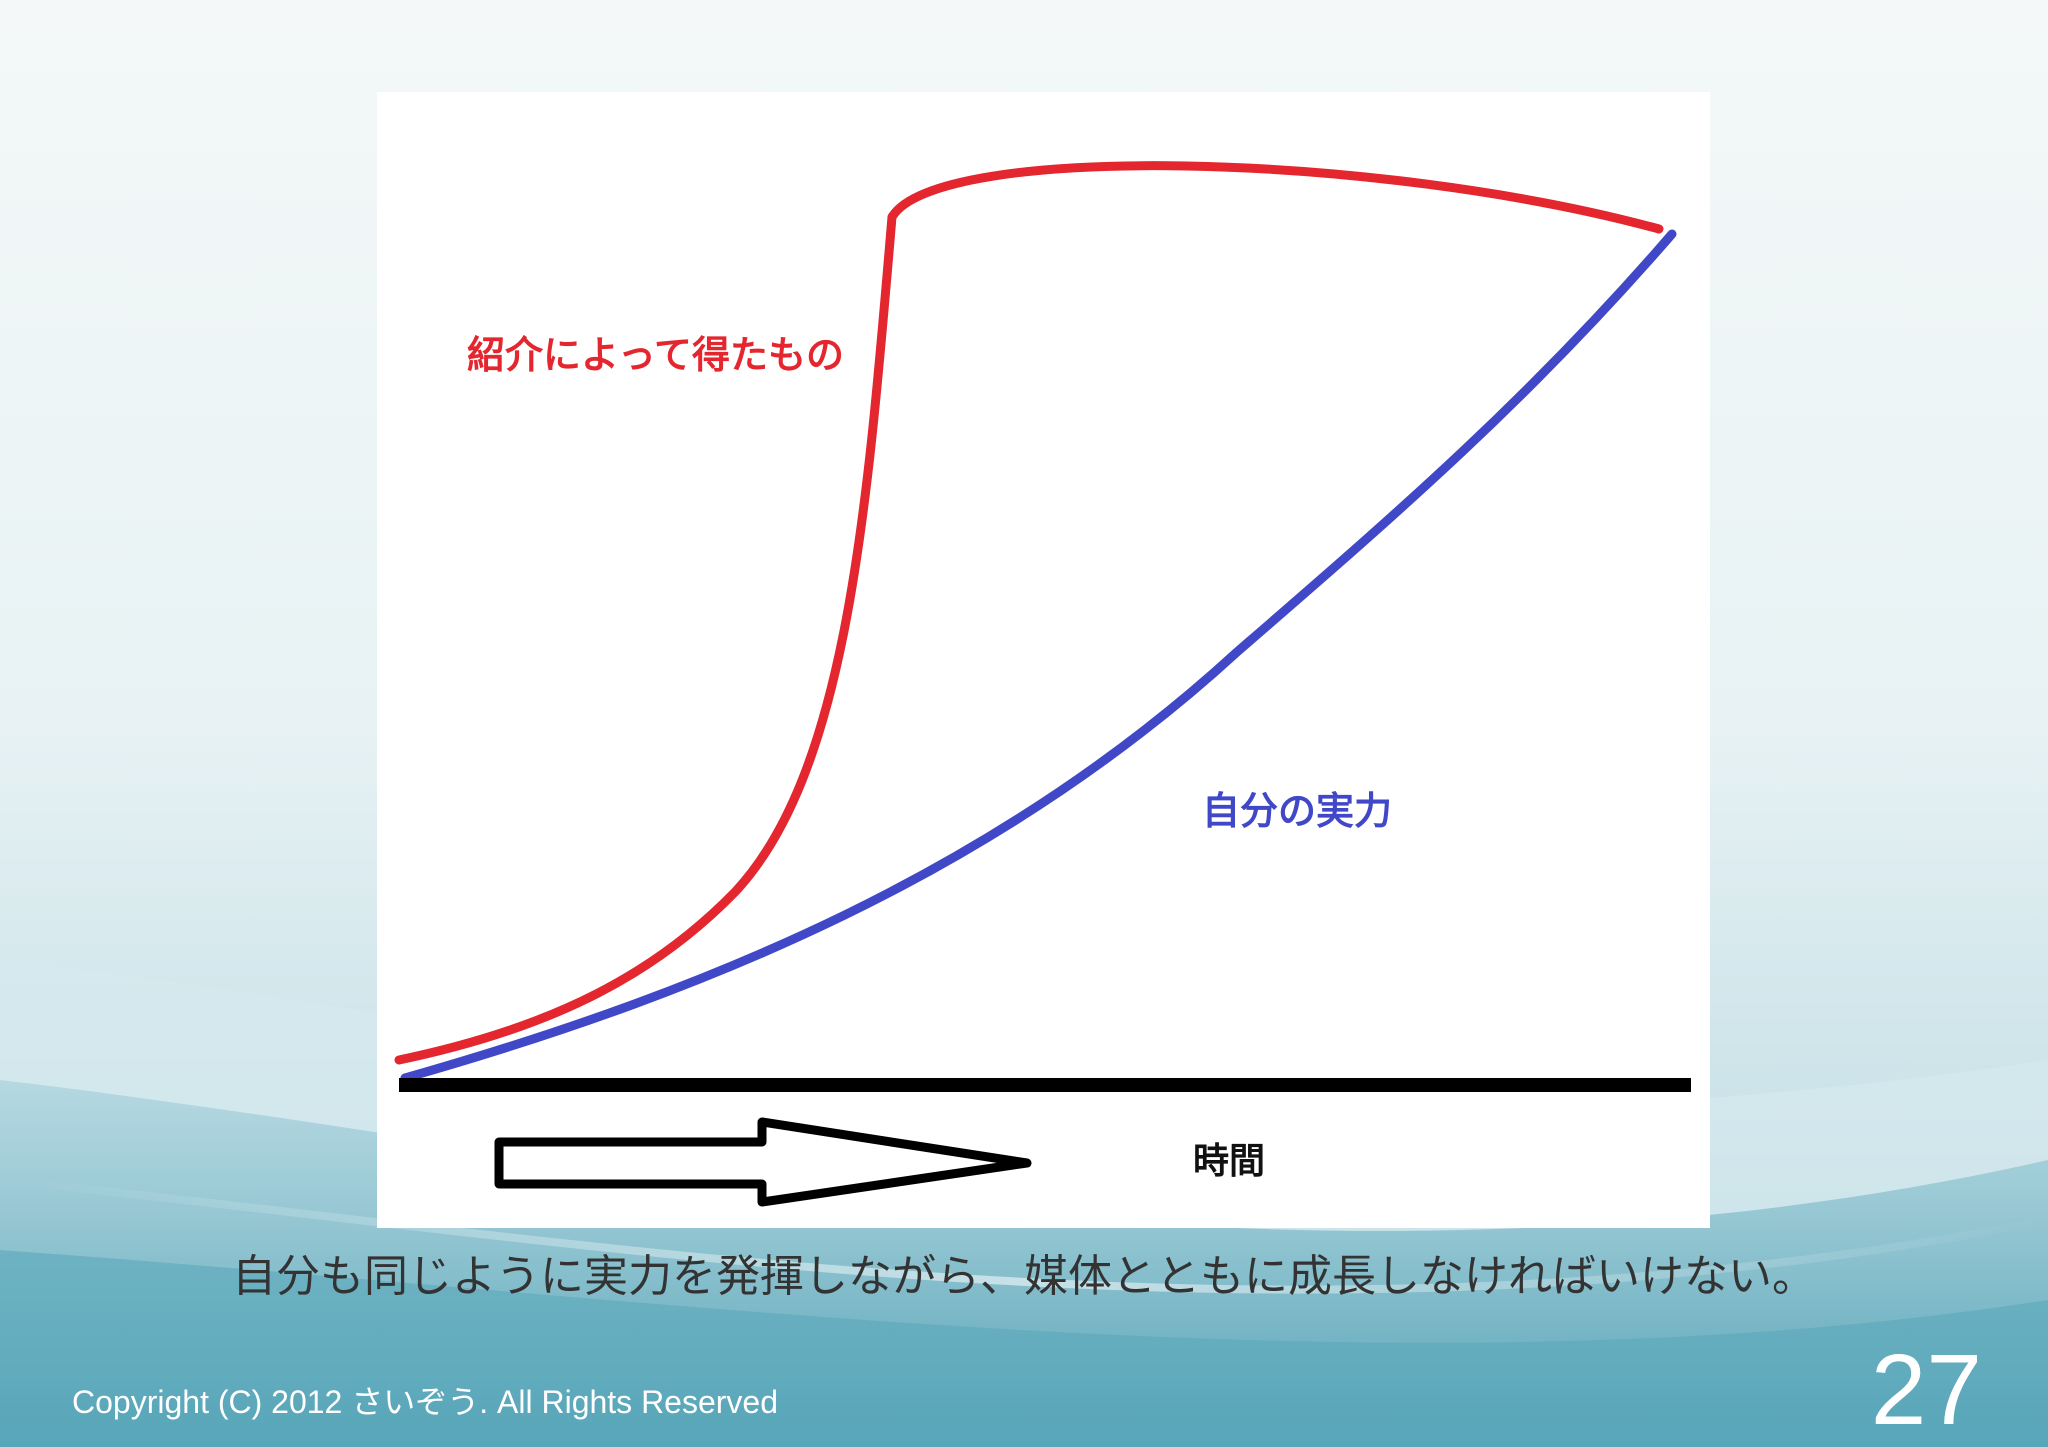 The image size is (2048, 1447). What do you see at coordinates (1229, 1161) in the screenshot?
I see `time-axis-label: 時間` at bounding box center [1229, 1161].